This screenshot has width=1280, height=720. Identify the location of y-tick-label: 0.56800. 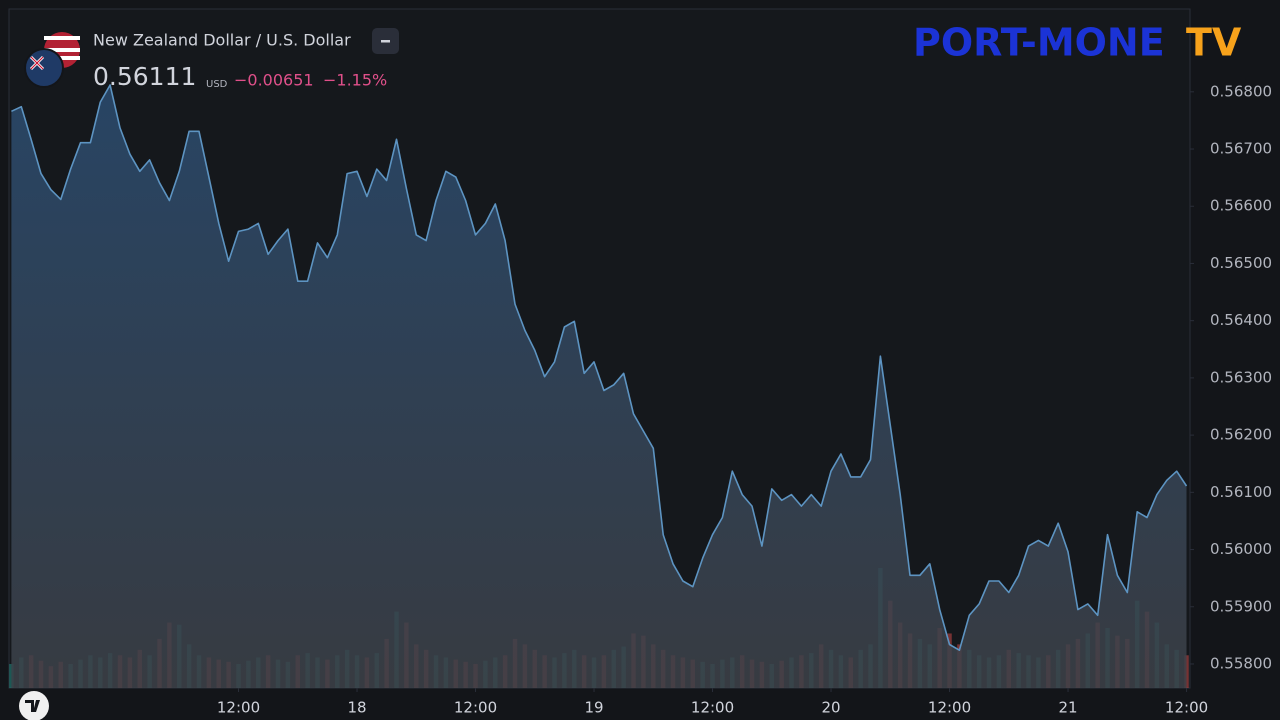
(1241, 91).